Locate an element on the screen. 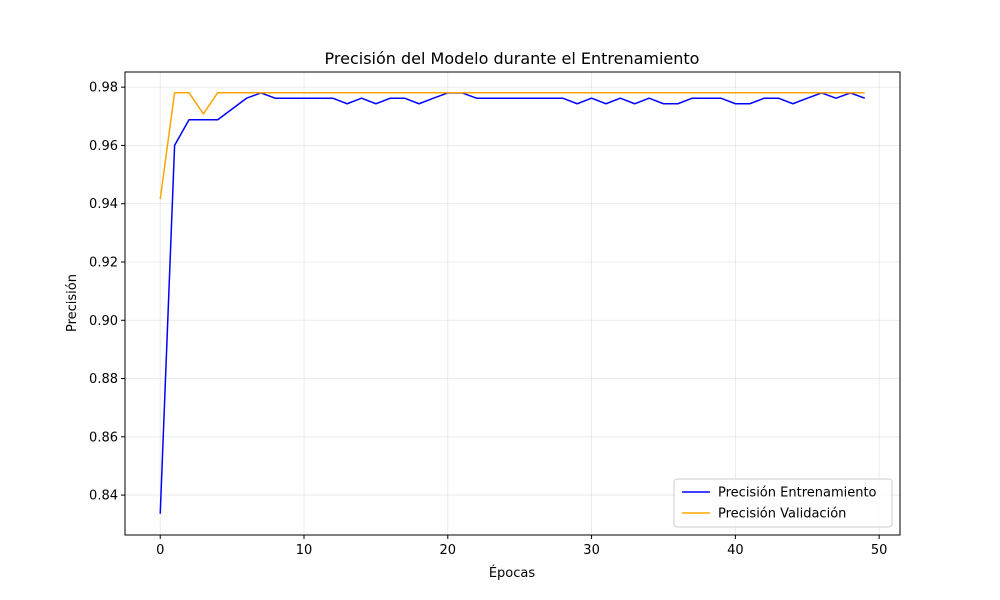  y-tick-label: 0.92 is located at coordinates (103, 262).